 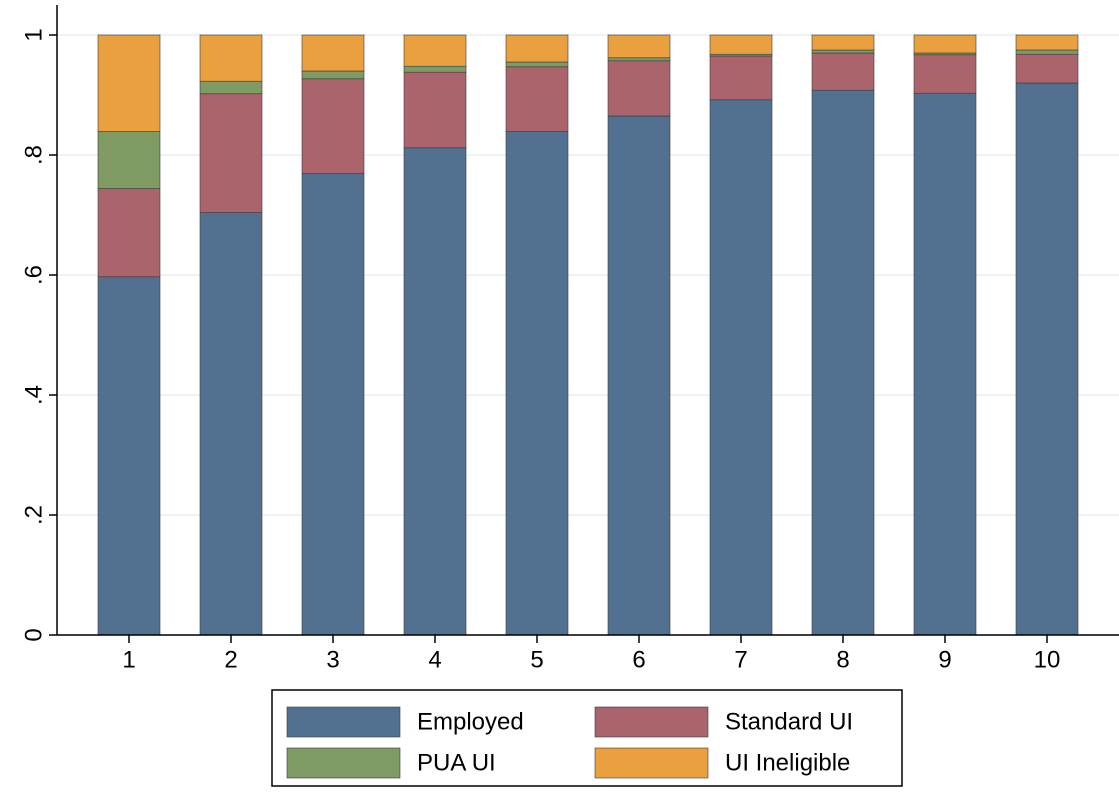 What do you see at coordinates (33, 155) in the screenshot?
I see `y-tick-label: .8` at bounding box center [33, 155].